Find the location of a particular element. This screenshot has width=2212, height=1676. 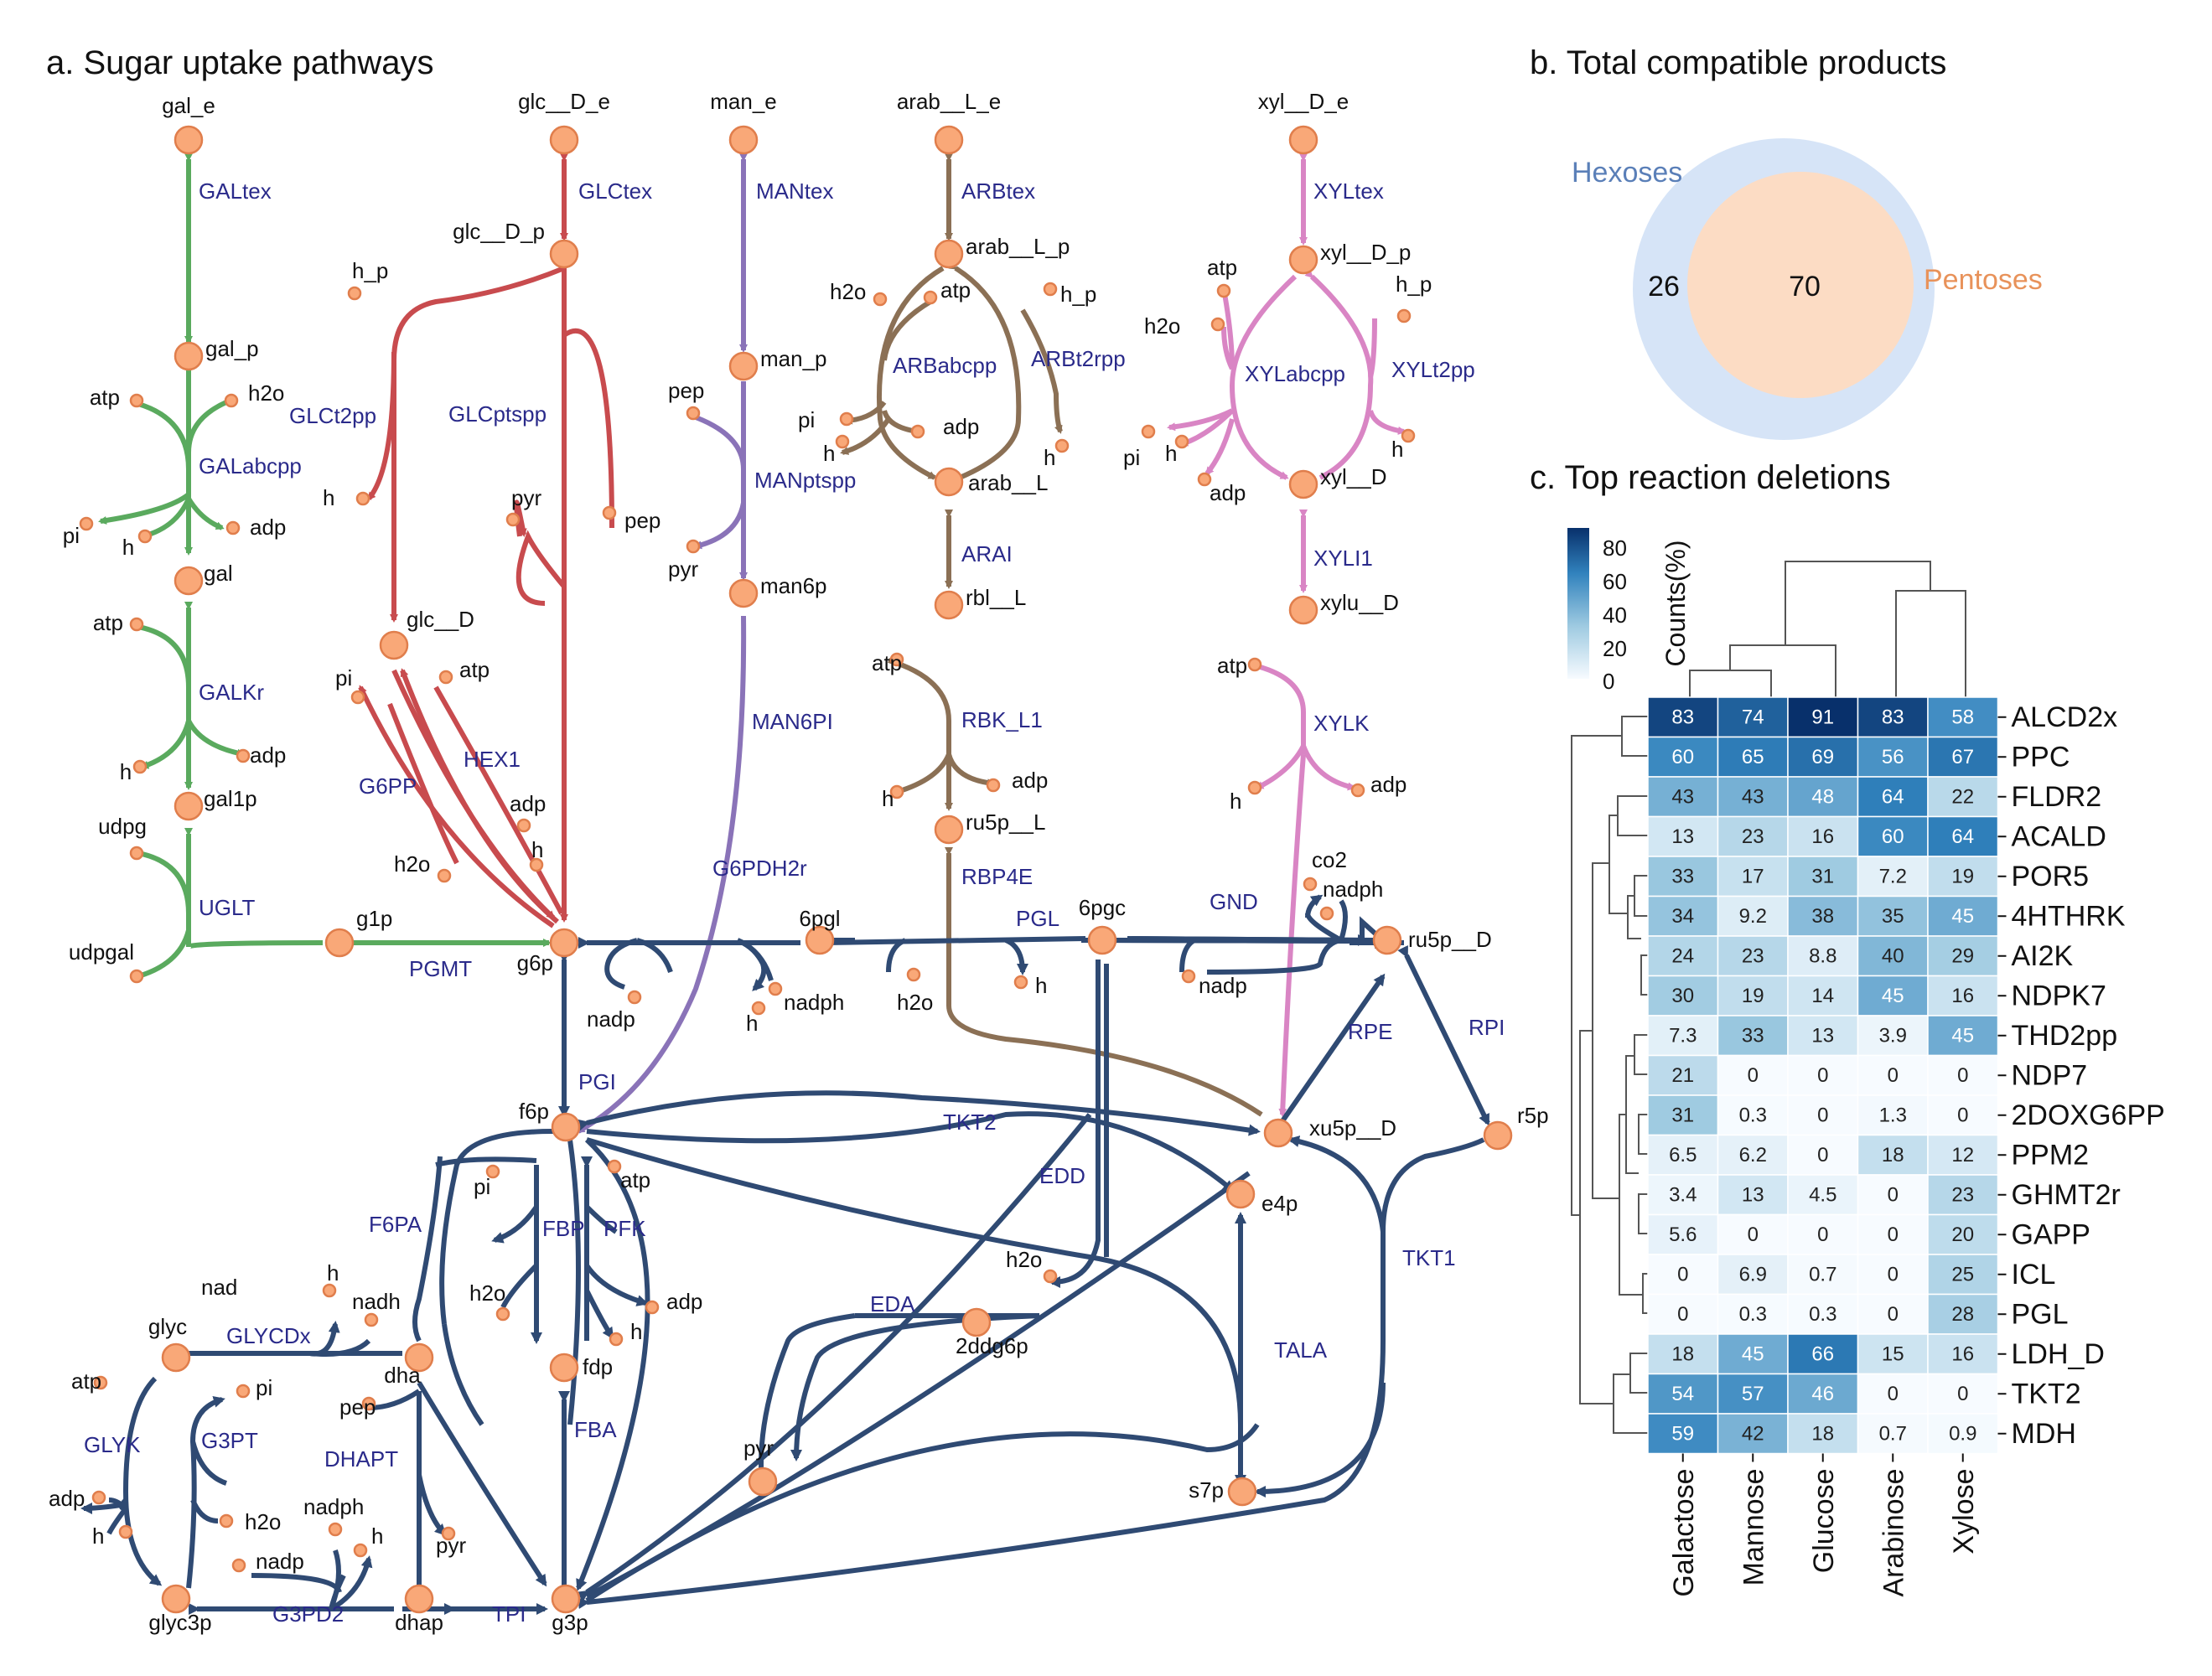

heatmap-cell-value: 18 is located at coordinates (1682, 1353).